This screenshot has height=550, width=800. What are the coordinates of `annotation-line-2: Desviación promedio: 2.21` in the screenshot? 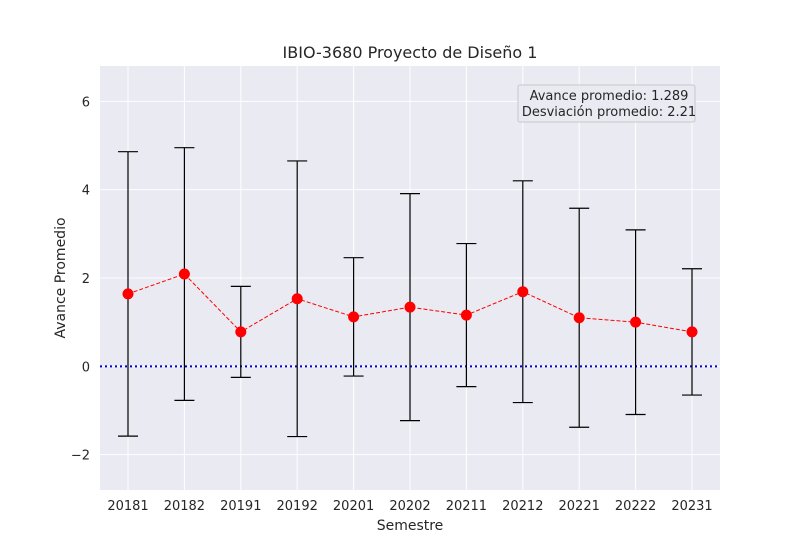 It's located at (609, 112).